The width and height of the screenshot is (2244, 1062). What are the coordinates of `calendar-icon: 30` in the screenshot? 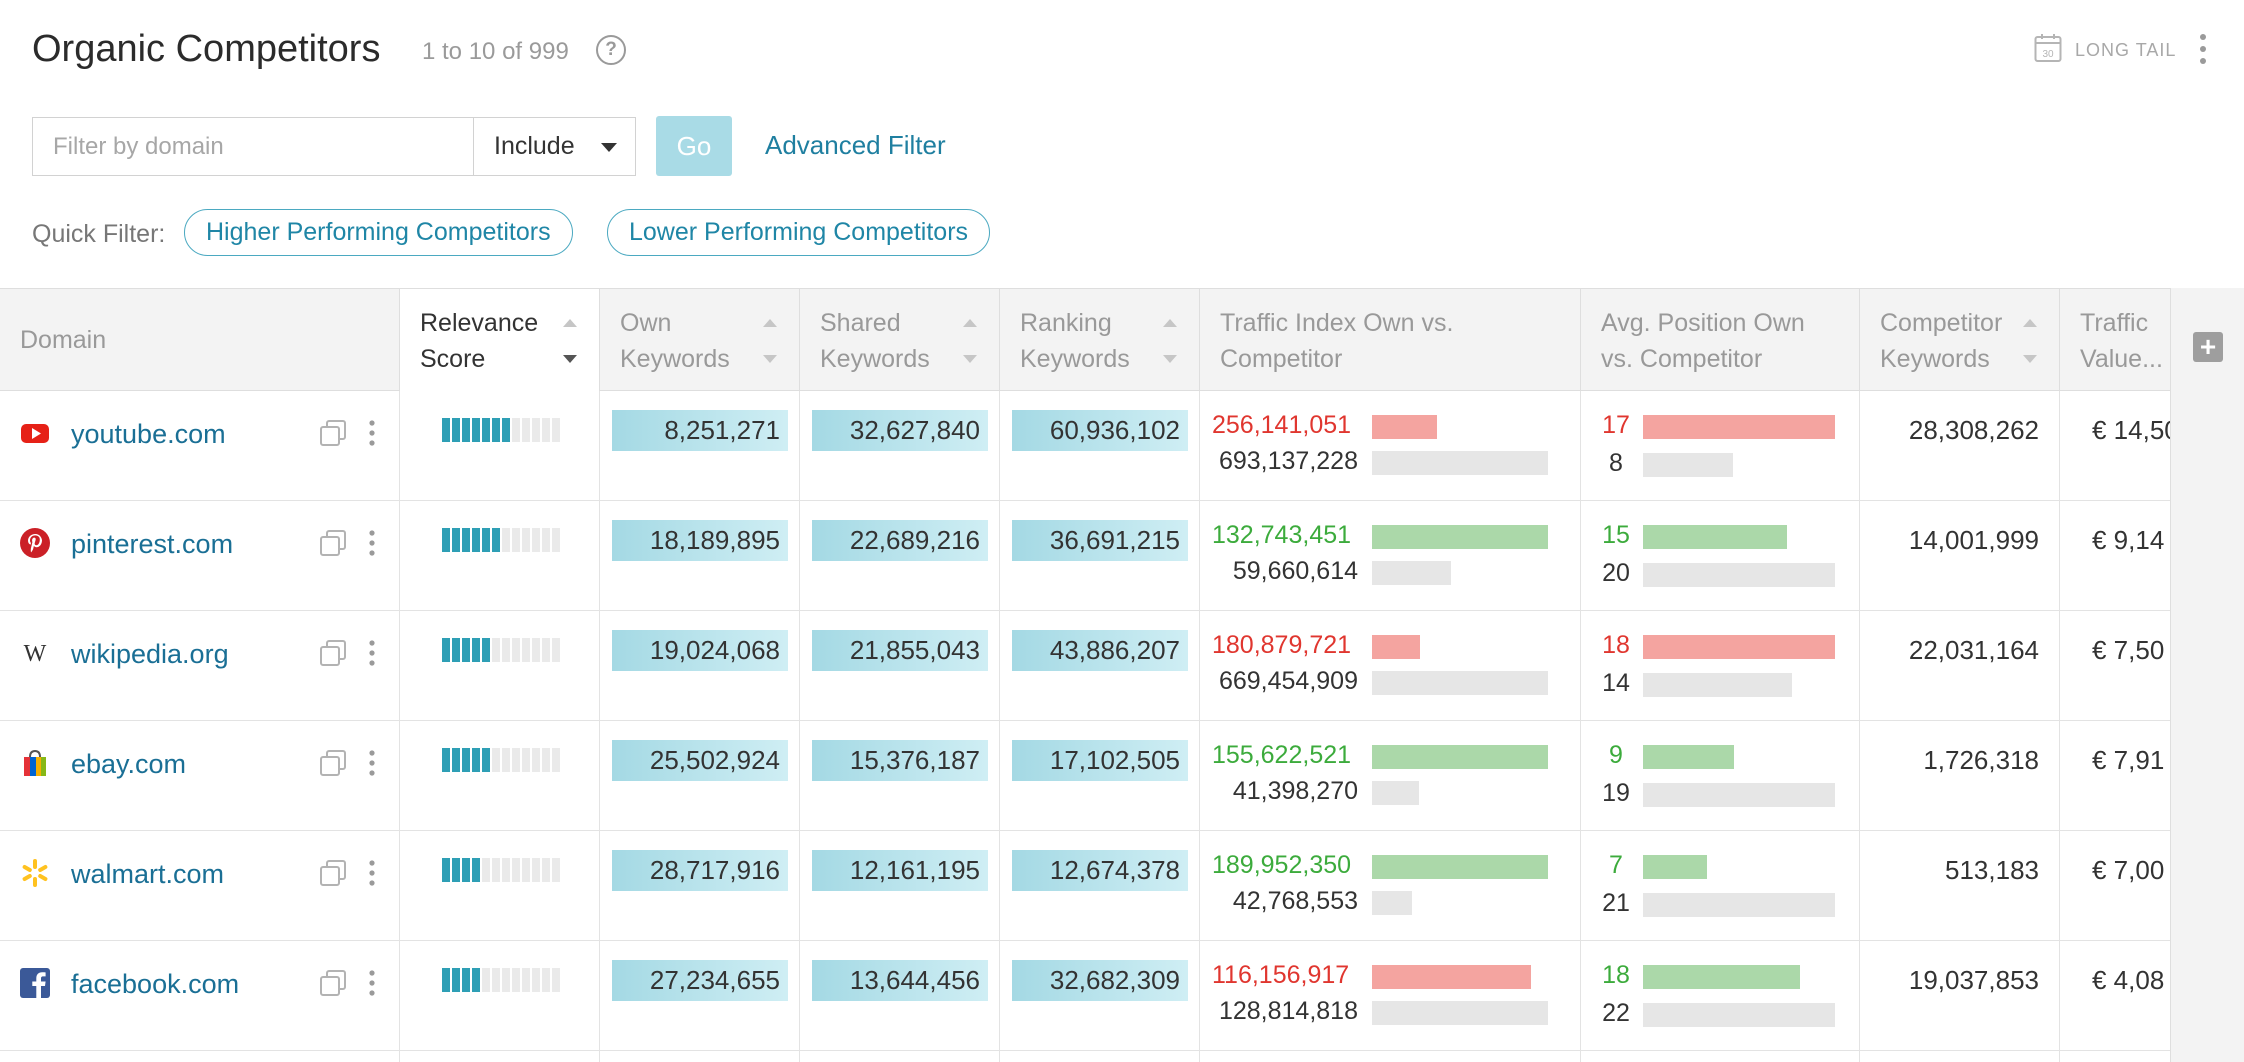 It's located at (2048, 48).